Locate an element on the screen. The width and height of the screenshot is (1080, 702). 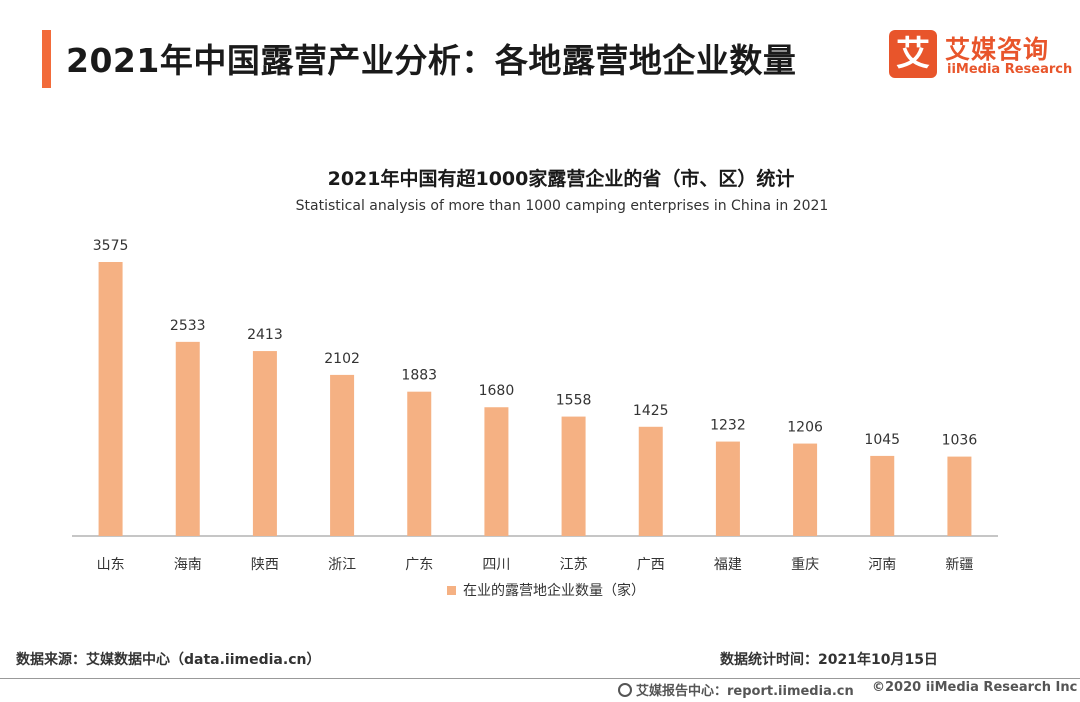
data-label-0: 3575 is located at coordinates (111, 246).